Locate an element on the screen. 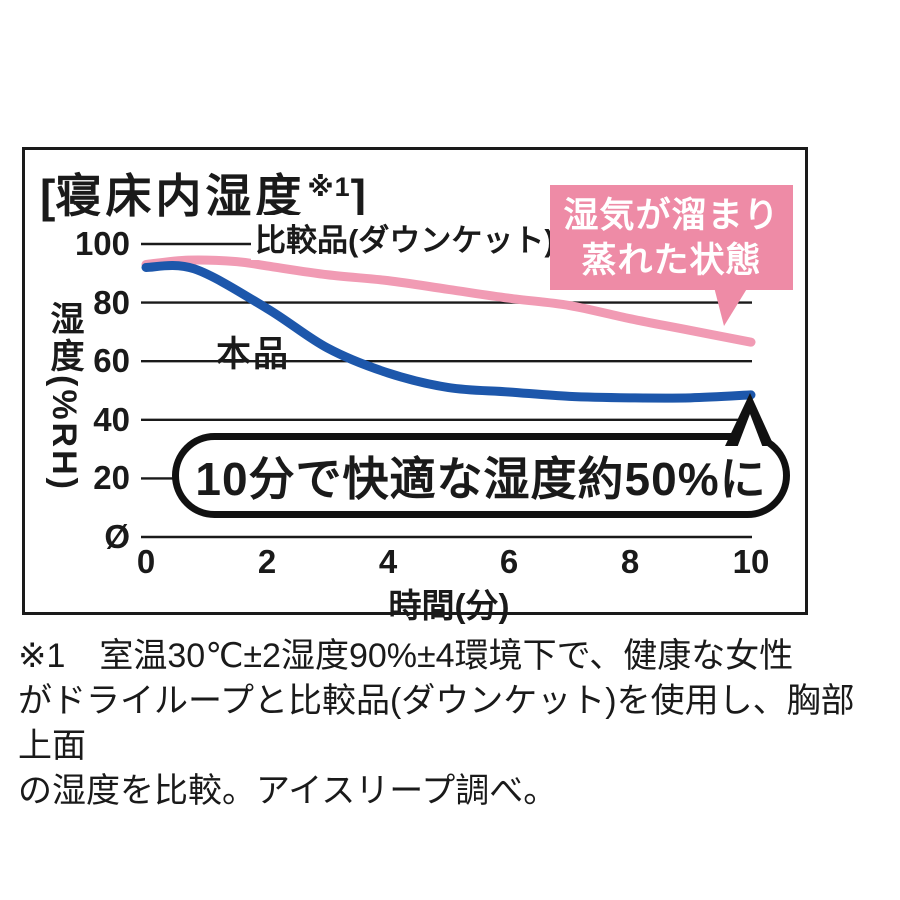  chart-title: [寝床内湿度※1] is located at coordinates (203, 193).